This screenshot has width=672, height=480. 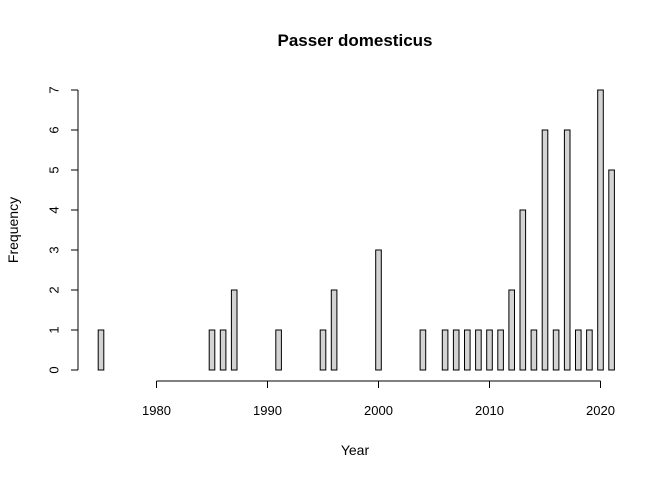 I want to click on bar-2016, so click(x=556, y=350).